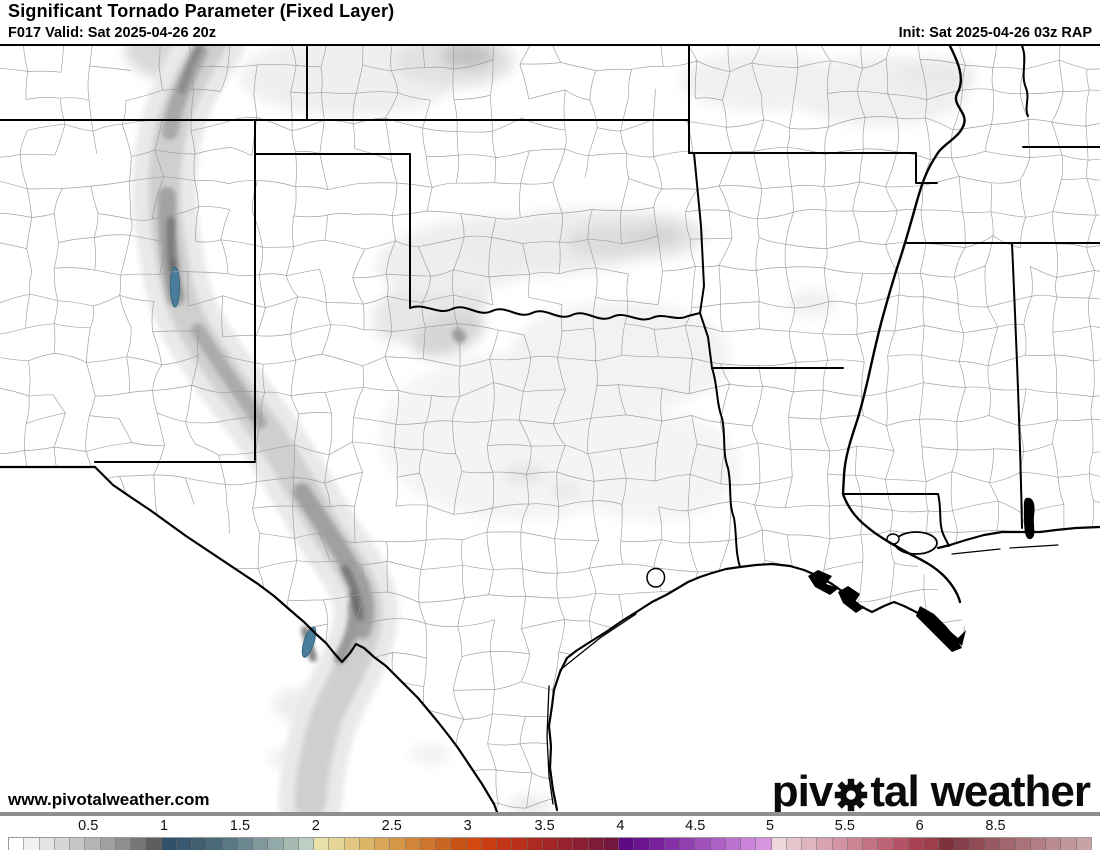  What do you see at coordinates (467, 826) in the screenshot?
I see `legend-tick: 3` at bounding box center [467, 826].